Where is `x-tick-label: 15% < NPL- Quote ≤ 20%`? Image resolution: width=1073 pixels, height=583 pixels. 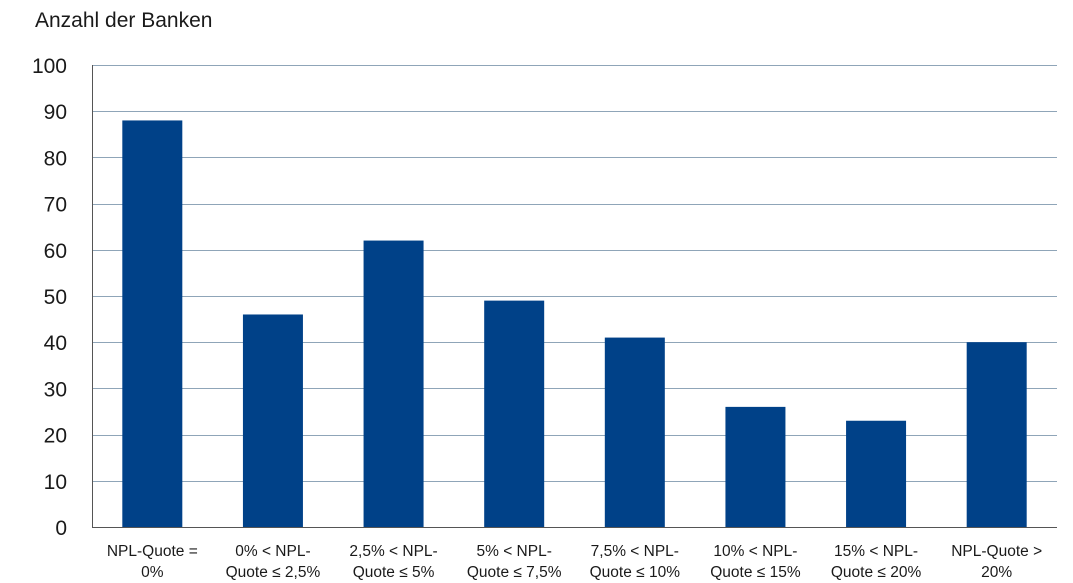 x-tick-label: 15% < NPL- Quote ≤ 20% is located at coordinates (876, 562).